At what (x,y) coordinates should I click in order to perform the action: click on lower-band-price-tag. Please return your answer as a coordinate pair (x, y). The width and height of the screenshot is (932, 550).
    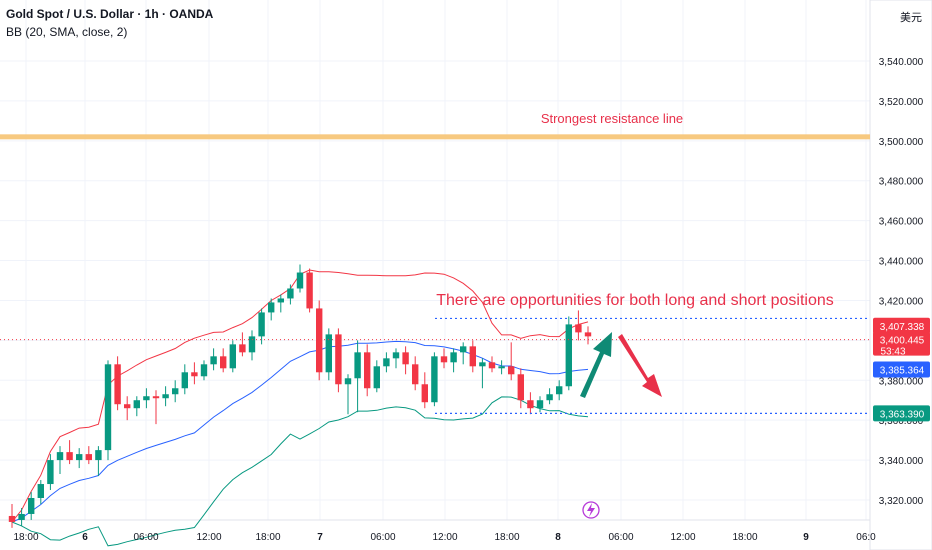
    Looking at the image, I should click on (901, 413).